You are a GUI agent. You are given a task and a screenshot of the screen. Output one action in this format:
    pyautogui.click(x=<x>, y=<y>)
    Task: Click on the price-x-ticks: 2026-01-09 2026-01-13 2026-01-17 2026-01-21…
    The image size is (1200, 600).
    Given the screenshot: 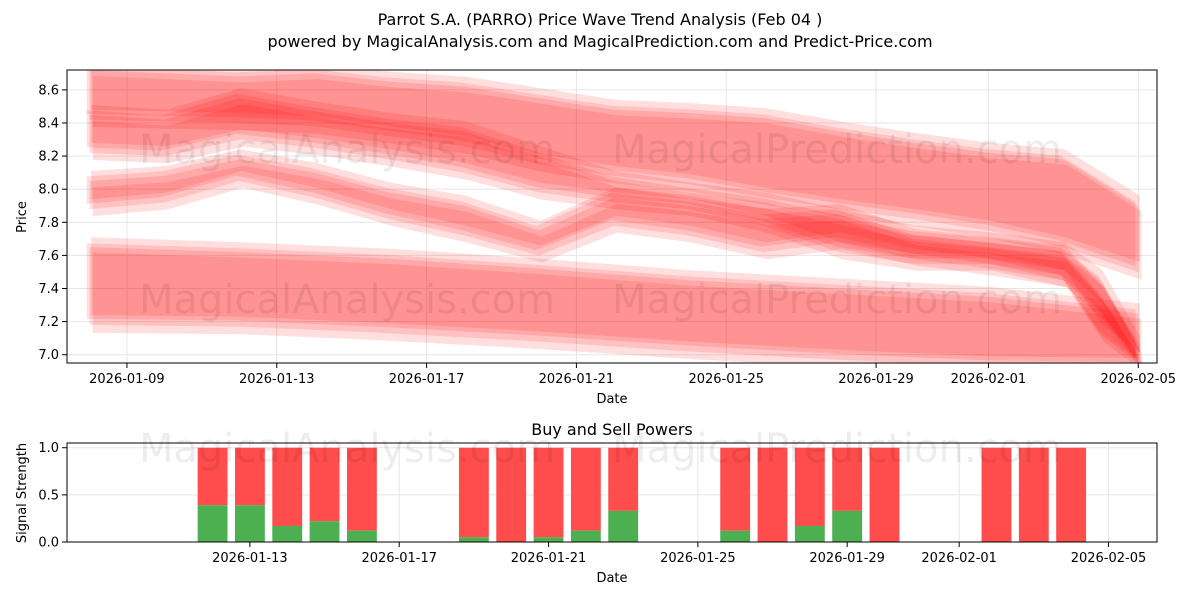 What is the action you would take?
    pyautogui.click(x=632, y=375)
    